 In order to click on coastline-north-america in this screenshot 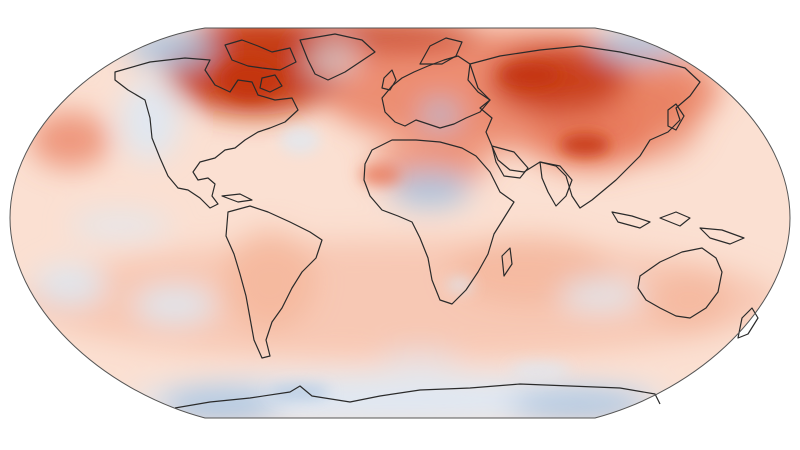, I will do `click(206, 133)`.